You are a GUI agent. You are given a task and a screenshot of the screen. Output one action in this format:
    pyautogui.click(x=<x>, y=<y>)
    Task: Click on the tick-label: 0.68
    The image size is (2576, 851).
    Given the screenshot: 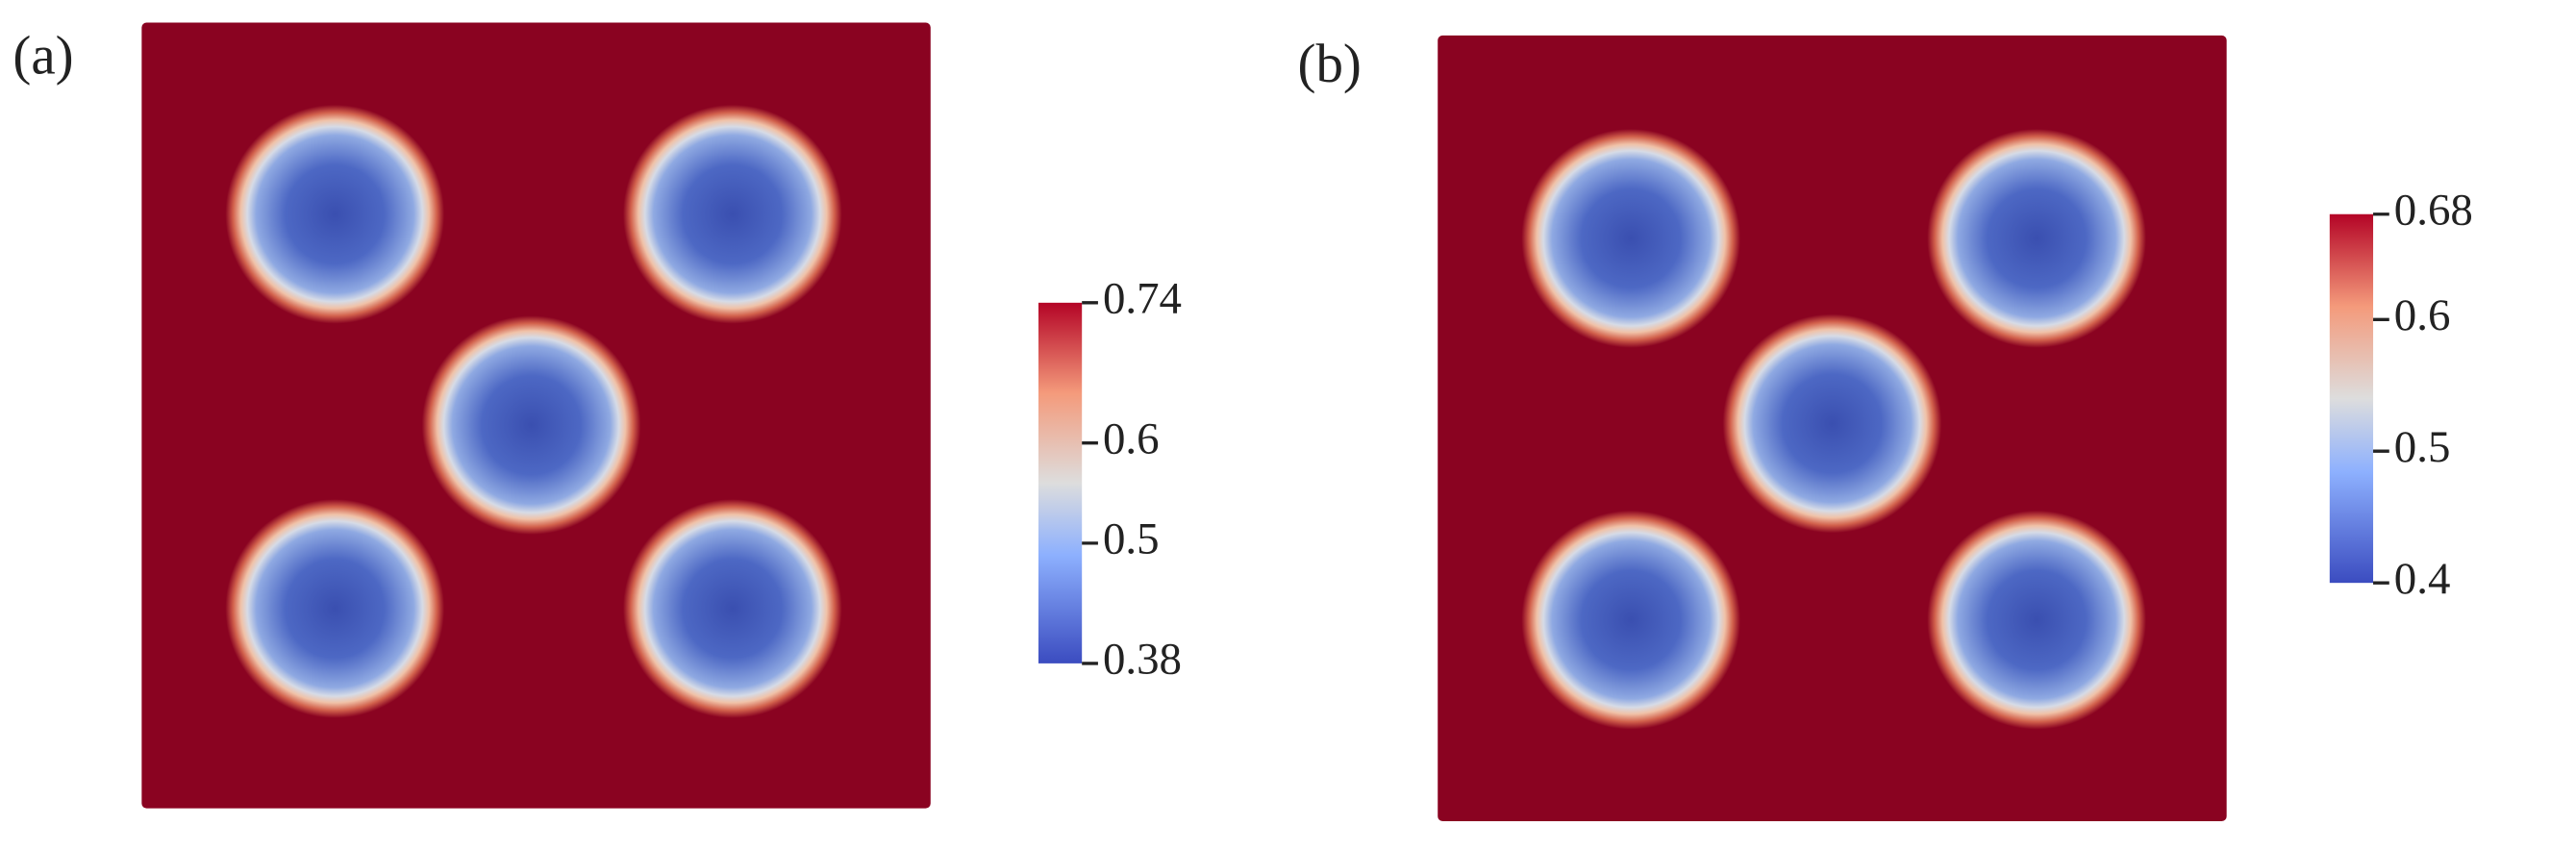 What is the action you would take?
    pyautogui.click(x=2433, y=211)
    